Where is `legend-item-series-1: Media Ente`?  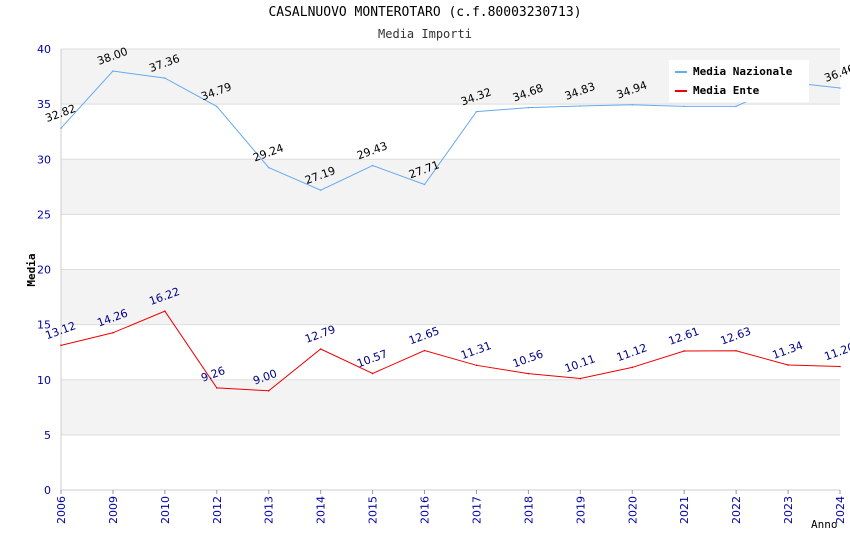
legend-item-series-1: Media Ente is located at coordinates (717, 90).